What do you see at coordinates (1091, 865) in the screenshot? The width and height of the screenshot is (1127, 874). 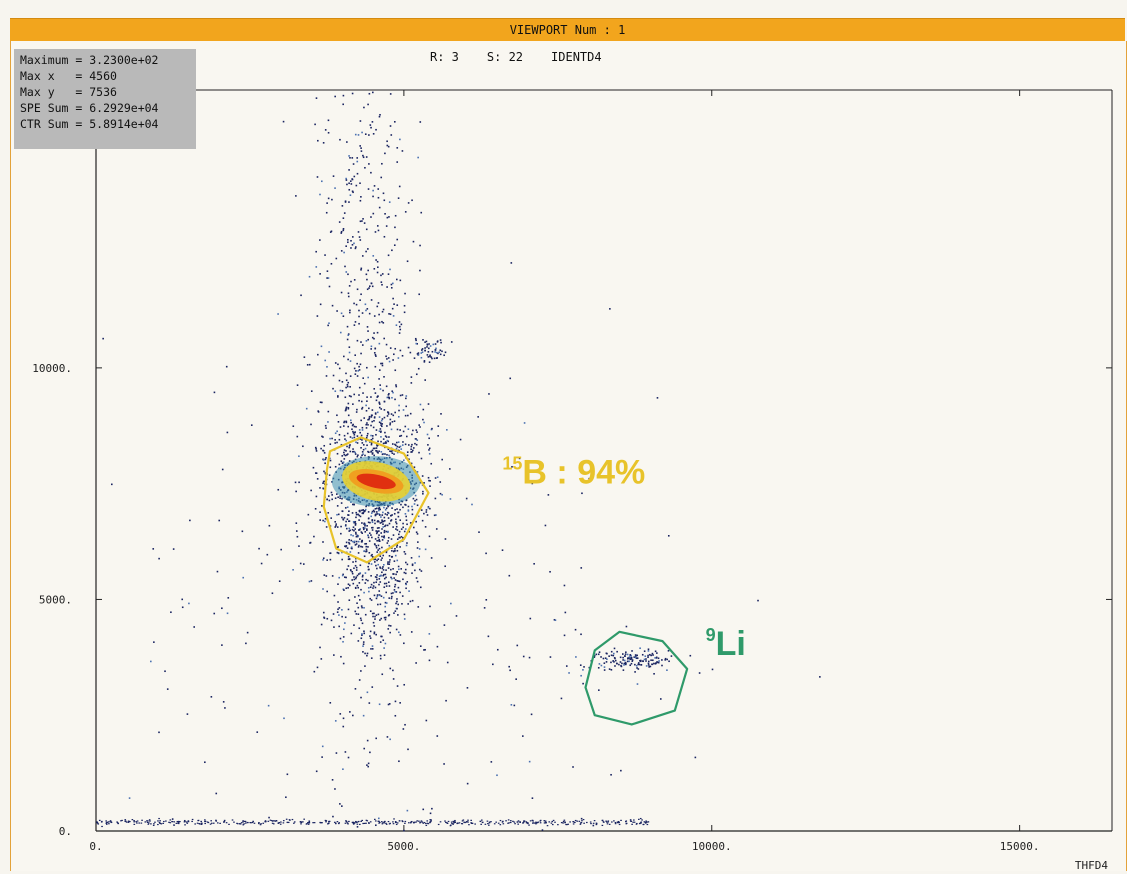 I see `x-axis-label: THFD4` at bounding box center [1091, 865].